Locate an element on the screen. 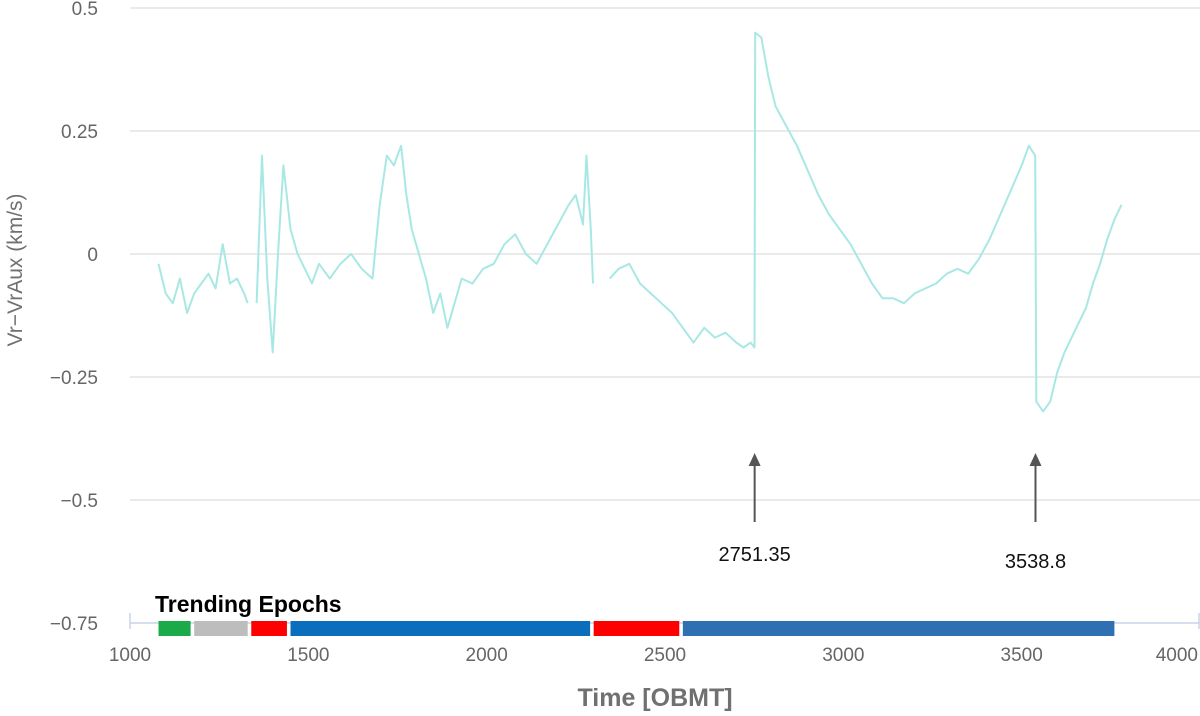 The width and height of the screenshot is (1200, 716). x-tick-label: 1000 is located at coordinates (130, 655).